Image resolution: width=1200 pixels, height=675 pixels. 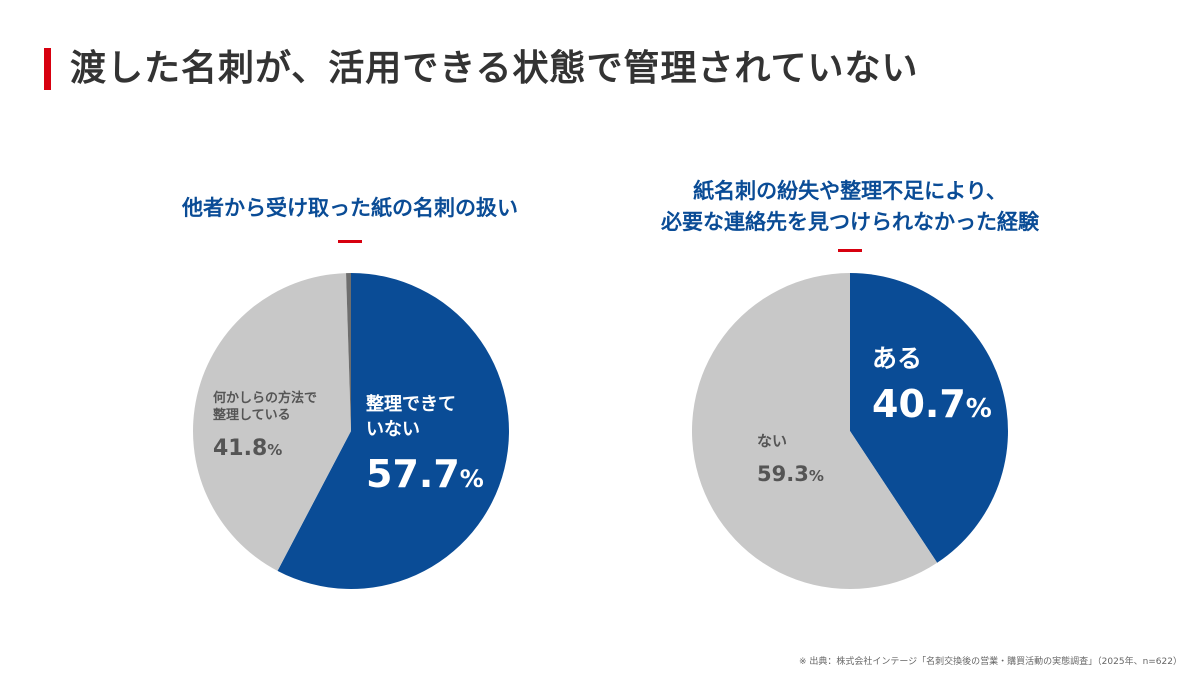 I want to click on chart2-title: 紙名刺の紛失や整理不足により、 必要な連絡先を見つけられなかった経験, so click(x=850, y=207).